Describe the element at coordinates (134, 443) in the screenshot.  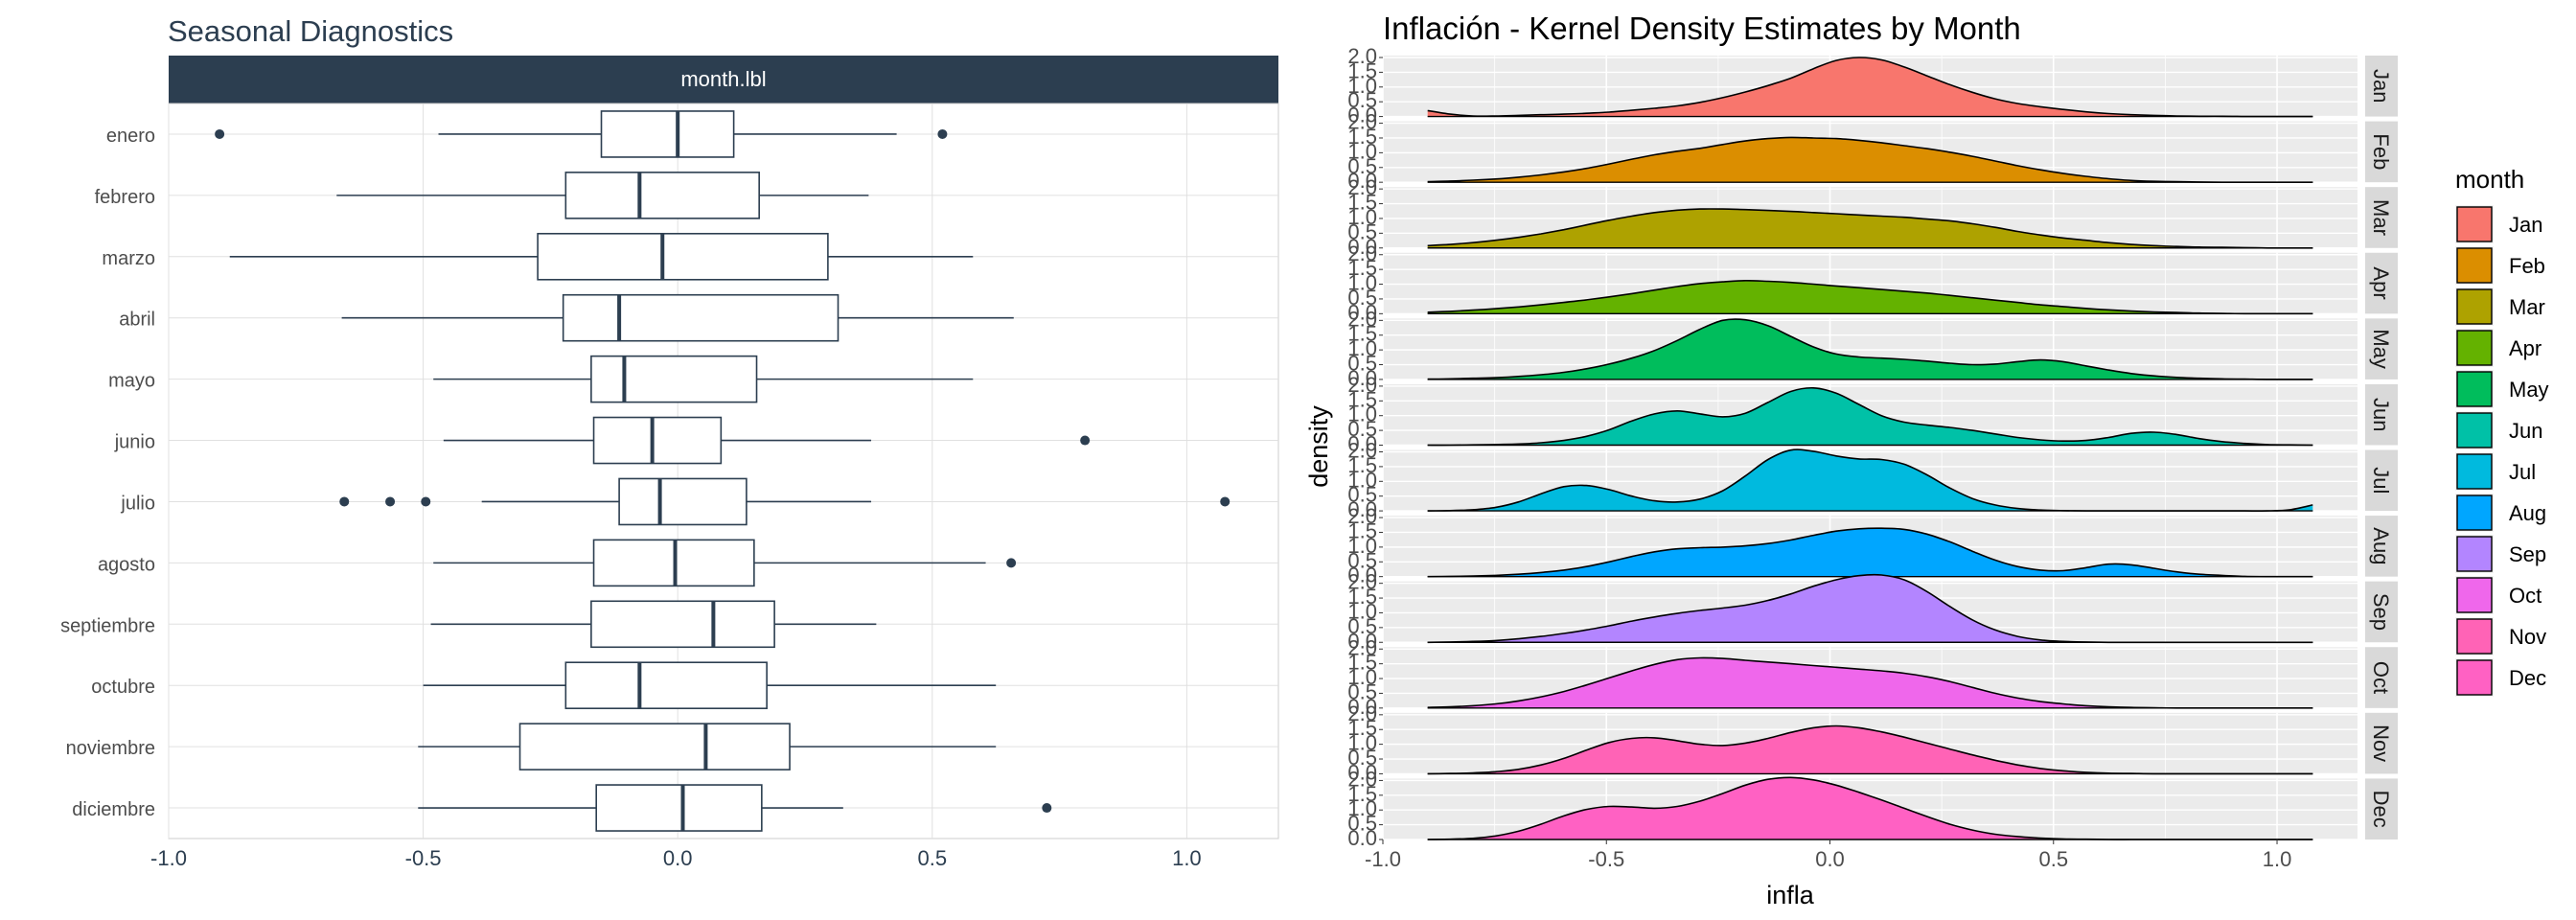
I see `category-label: junio` at that location.